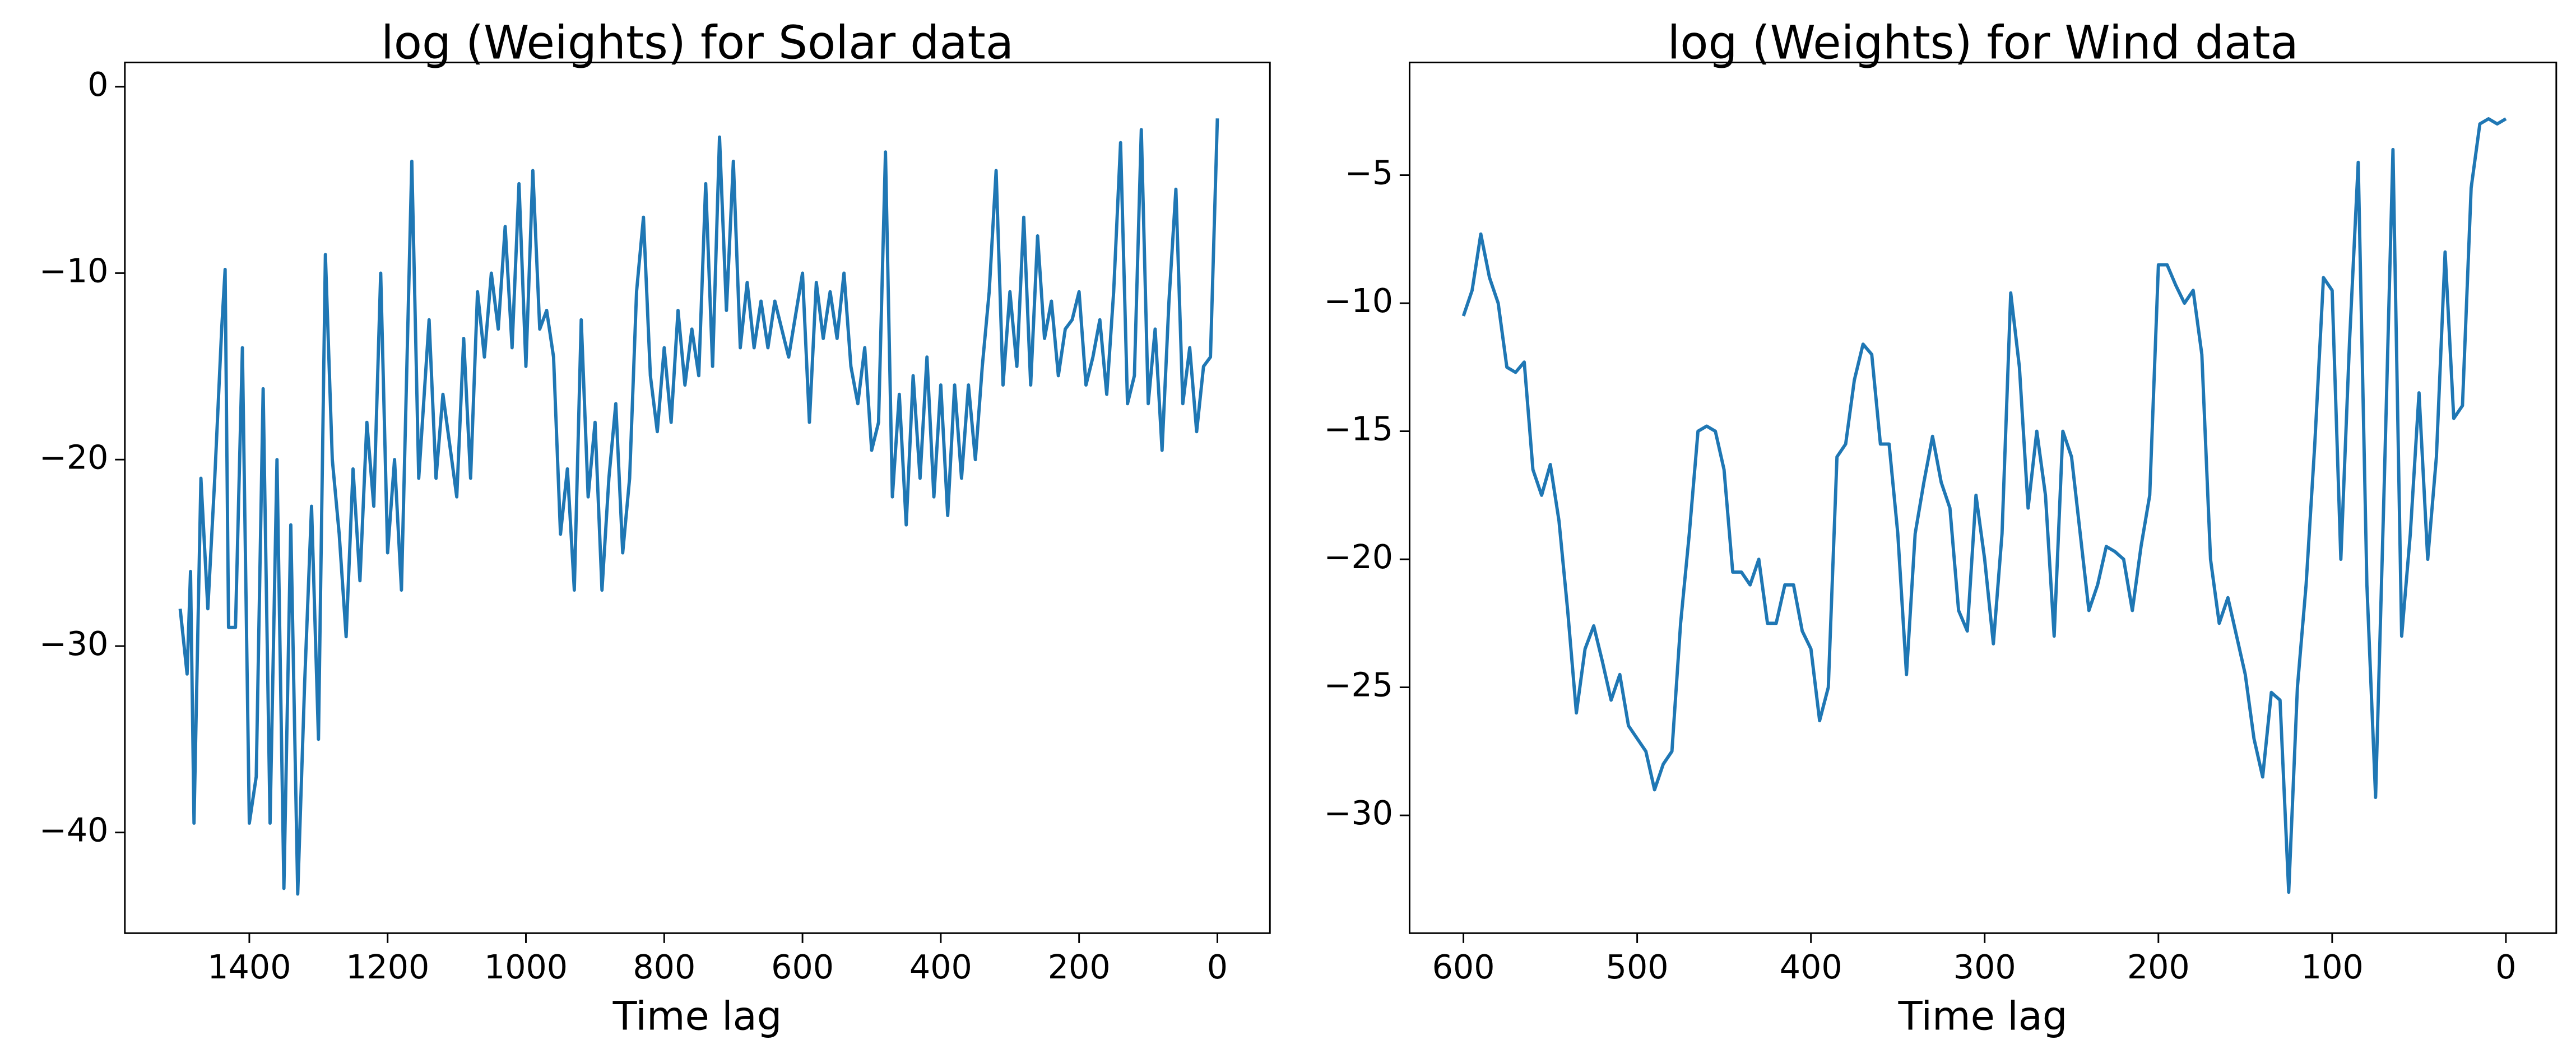  What do you see at coordinates (1984, 967) in the screenshot?
I see `x-tick-label: 300` at bounding box center [1984, 967].